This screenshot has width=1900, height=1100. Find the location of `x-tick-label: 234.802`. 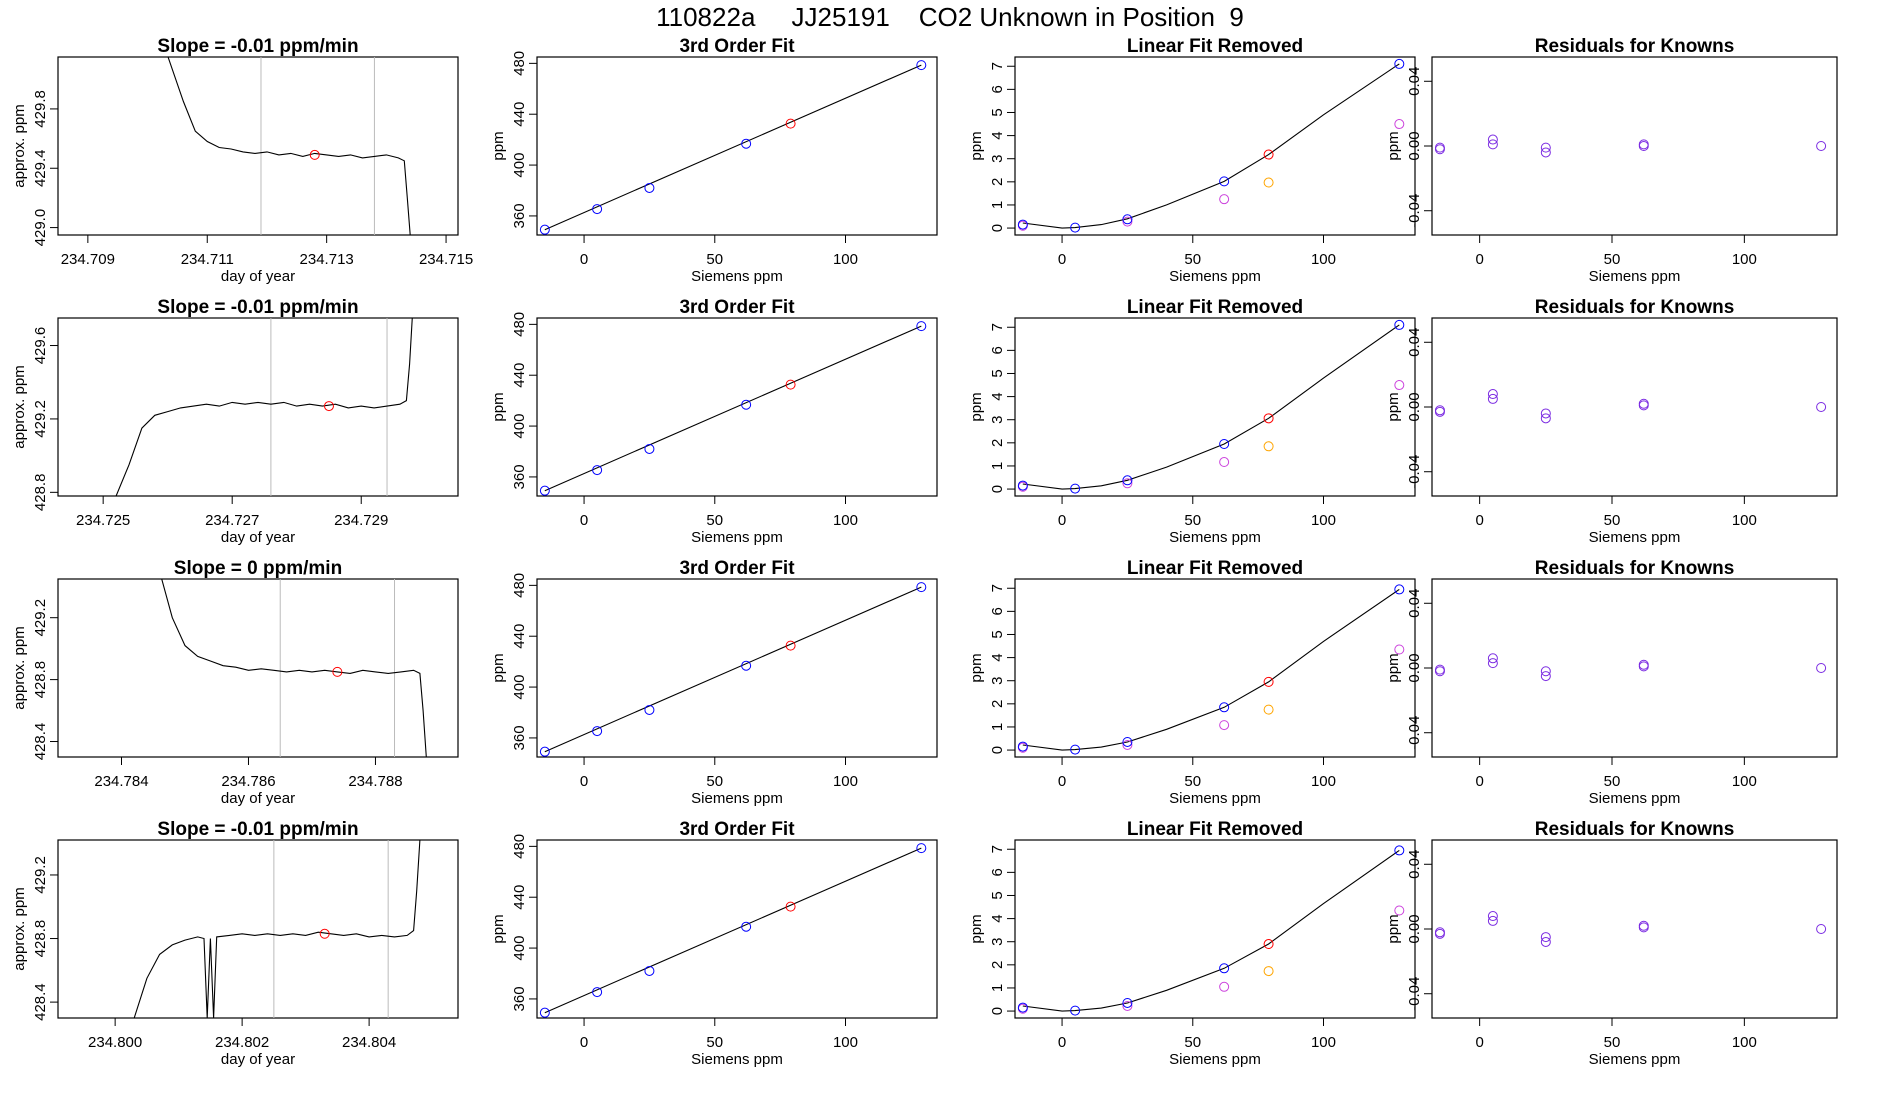

x-tick-label: 234.802 is located at coordinates (242, 1042).